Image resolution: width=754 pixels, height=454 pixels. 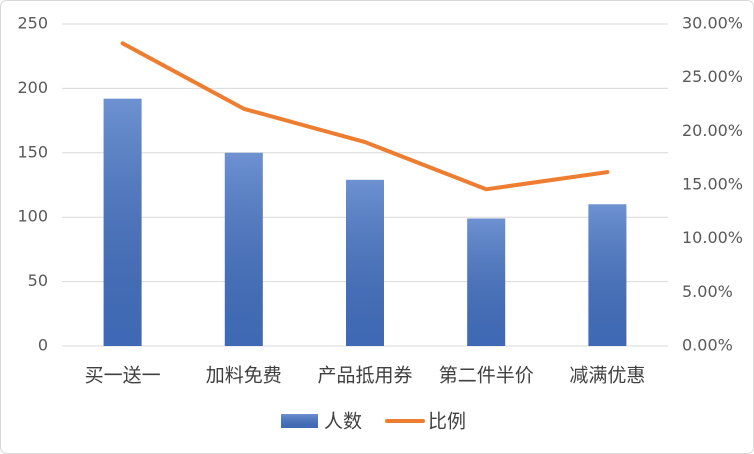 What do you see at coordinates (707, 345) in the screenshot?
I see `y2-tick-label: 0.00%` at bounding box center [707, 345].